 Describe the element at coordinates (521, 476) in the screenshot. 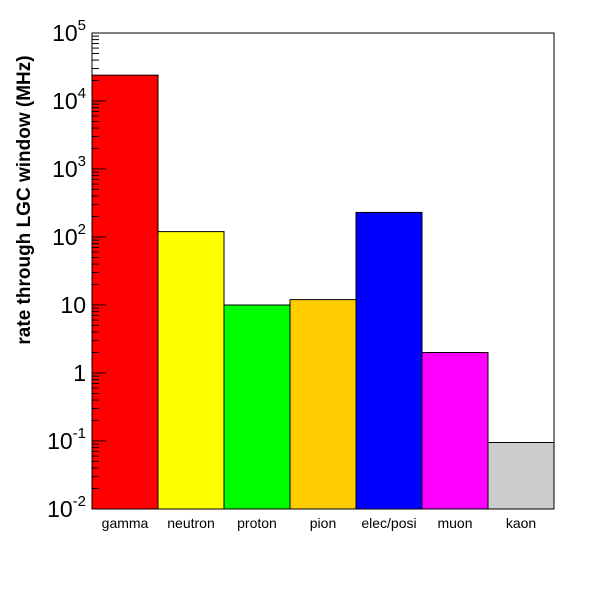

I see `bar-kaon` at that location.